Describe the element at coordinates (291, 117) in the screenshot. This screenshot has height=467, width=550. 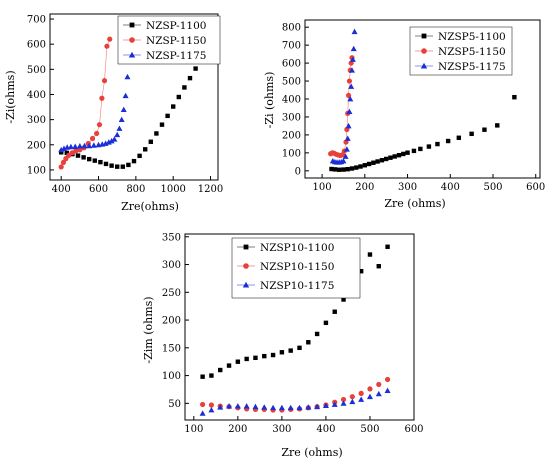
I see `y-tick-label: 300` at that location.